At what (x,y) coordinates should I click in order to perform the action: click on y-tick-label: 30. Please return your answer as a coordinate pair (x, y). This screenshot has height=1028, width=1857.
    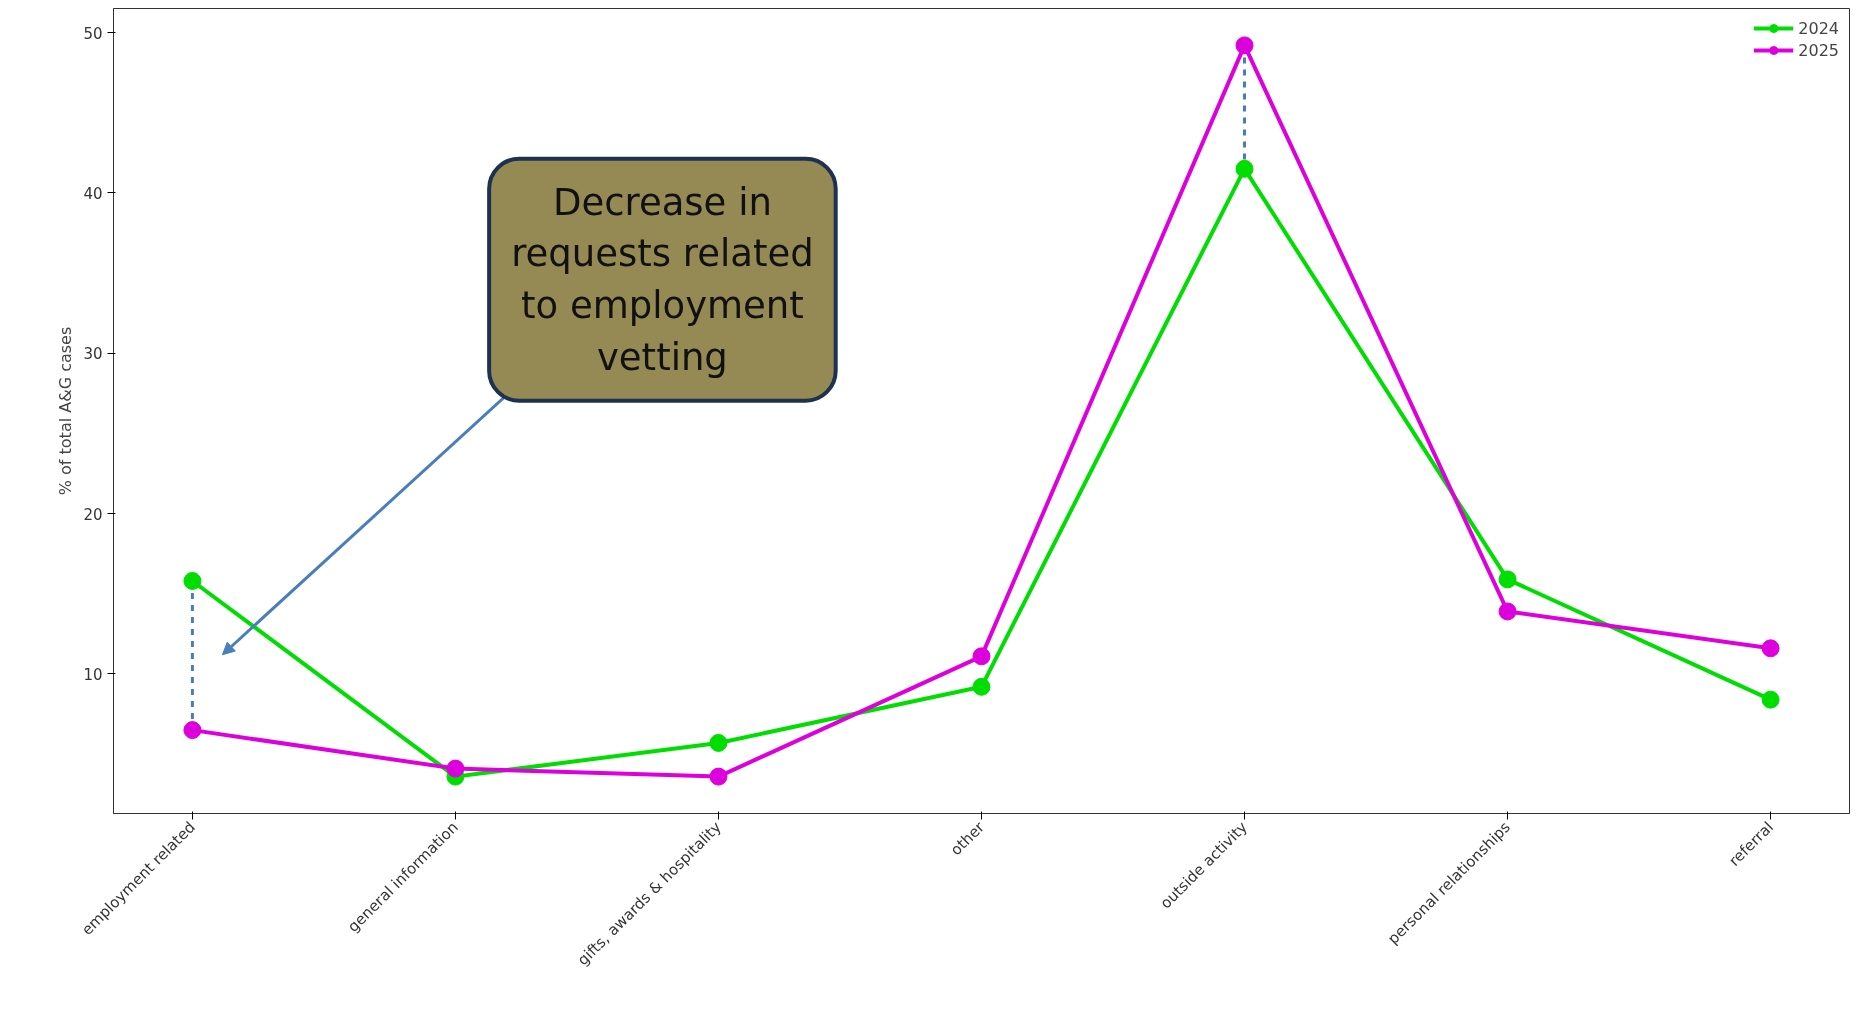
    Looking at the image, I should click on (93, 354).